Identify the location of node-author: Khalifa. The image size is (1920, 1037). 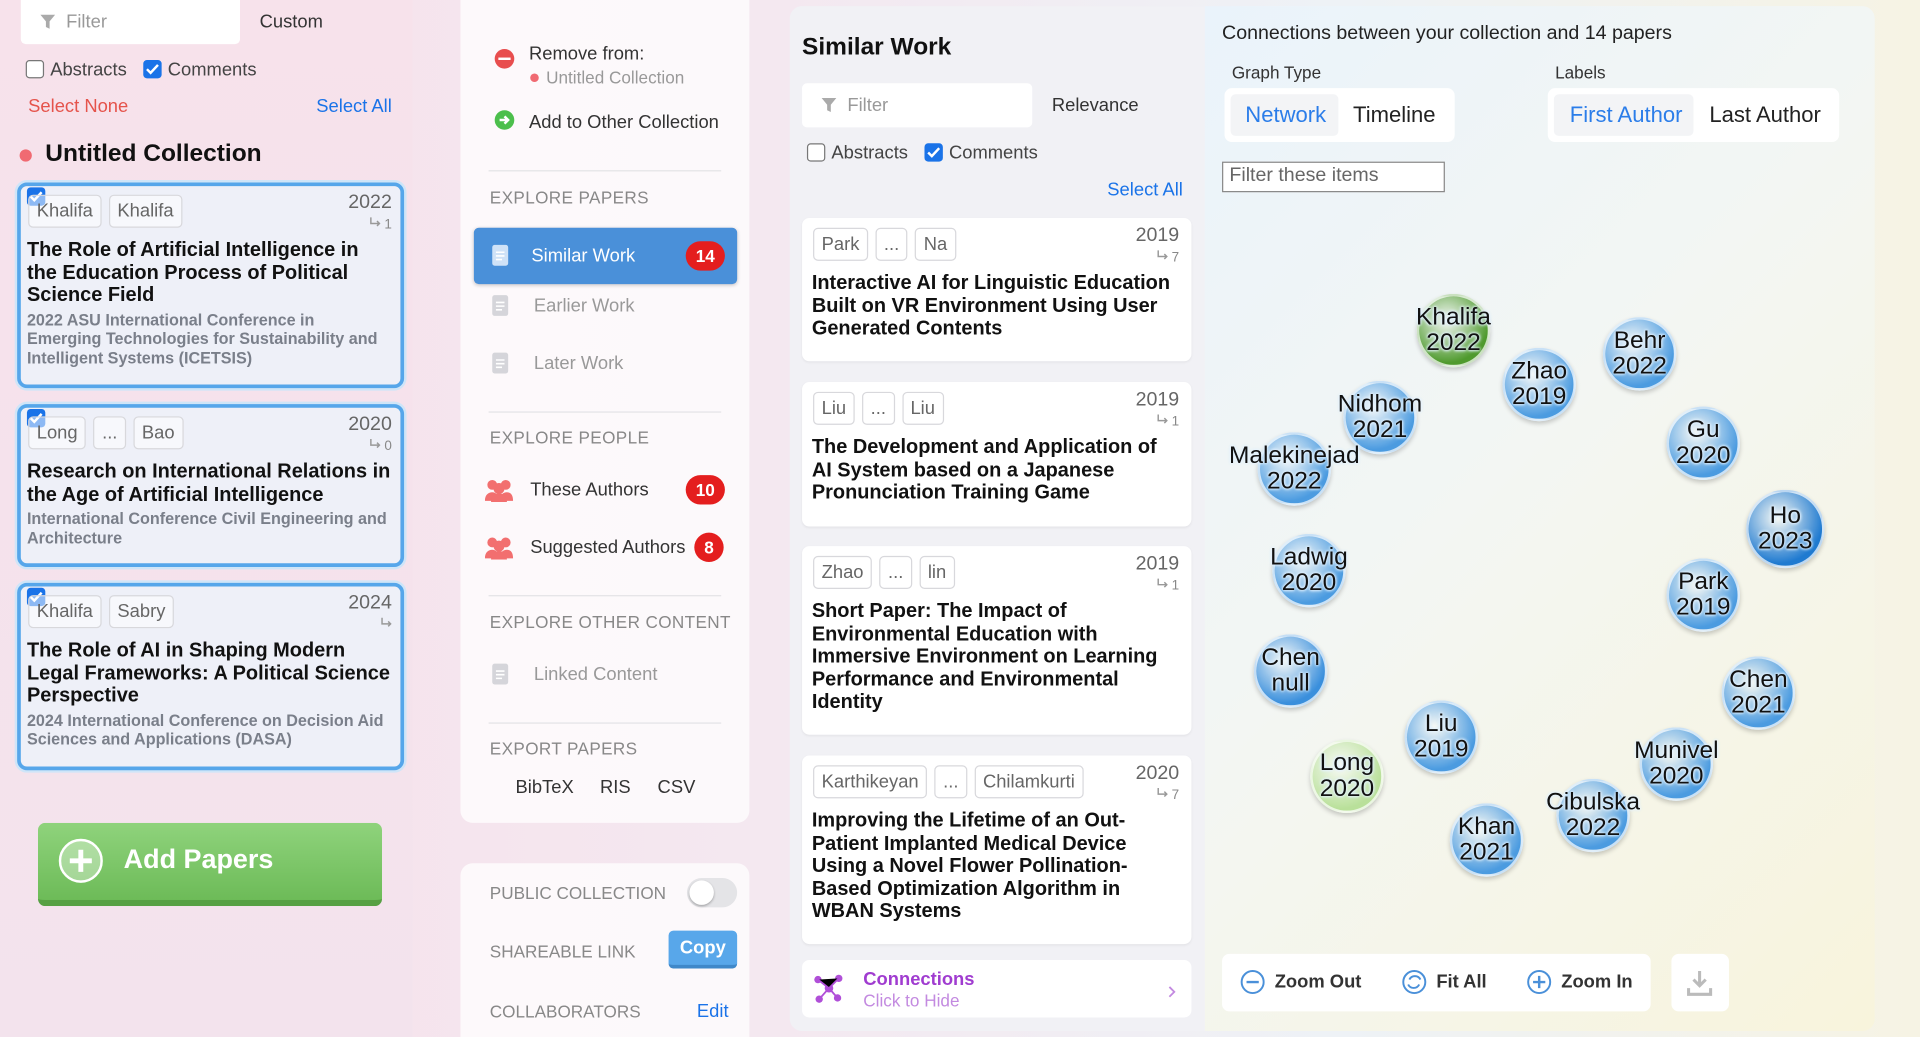
(1453, 317).